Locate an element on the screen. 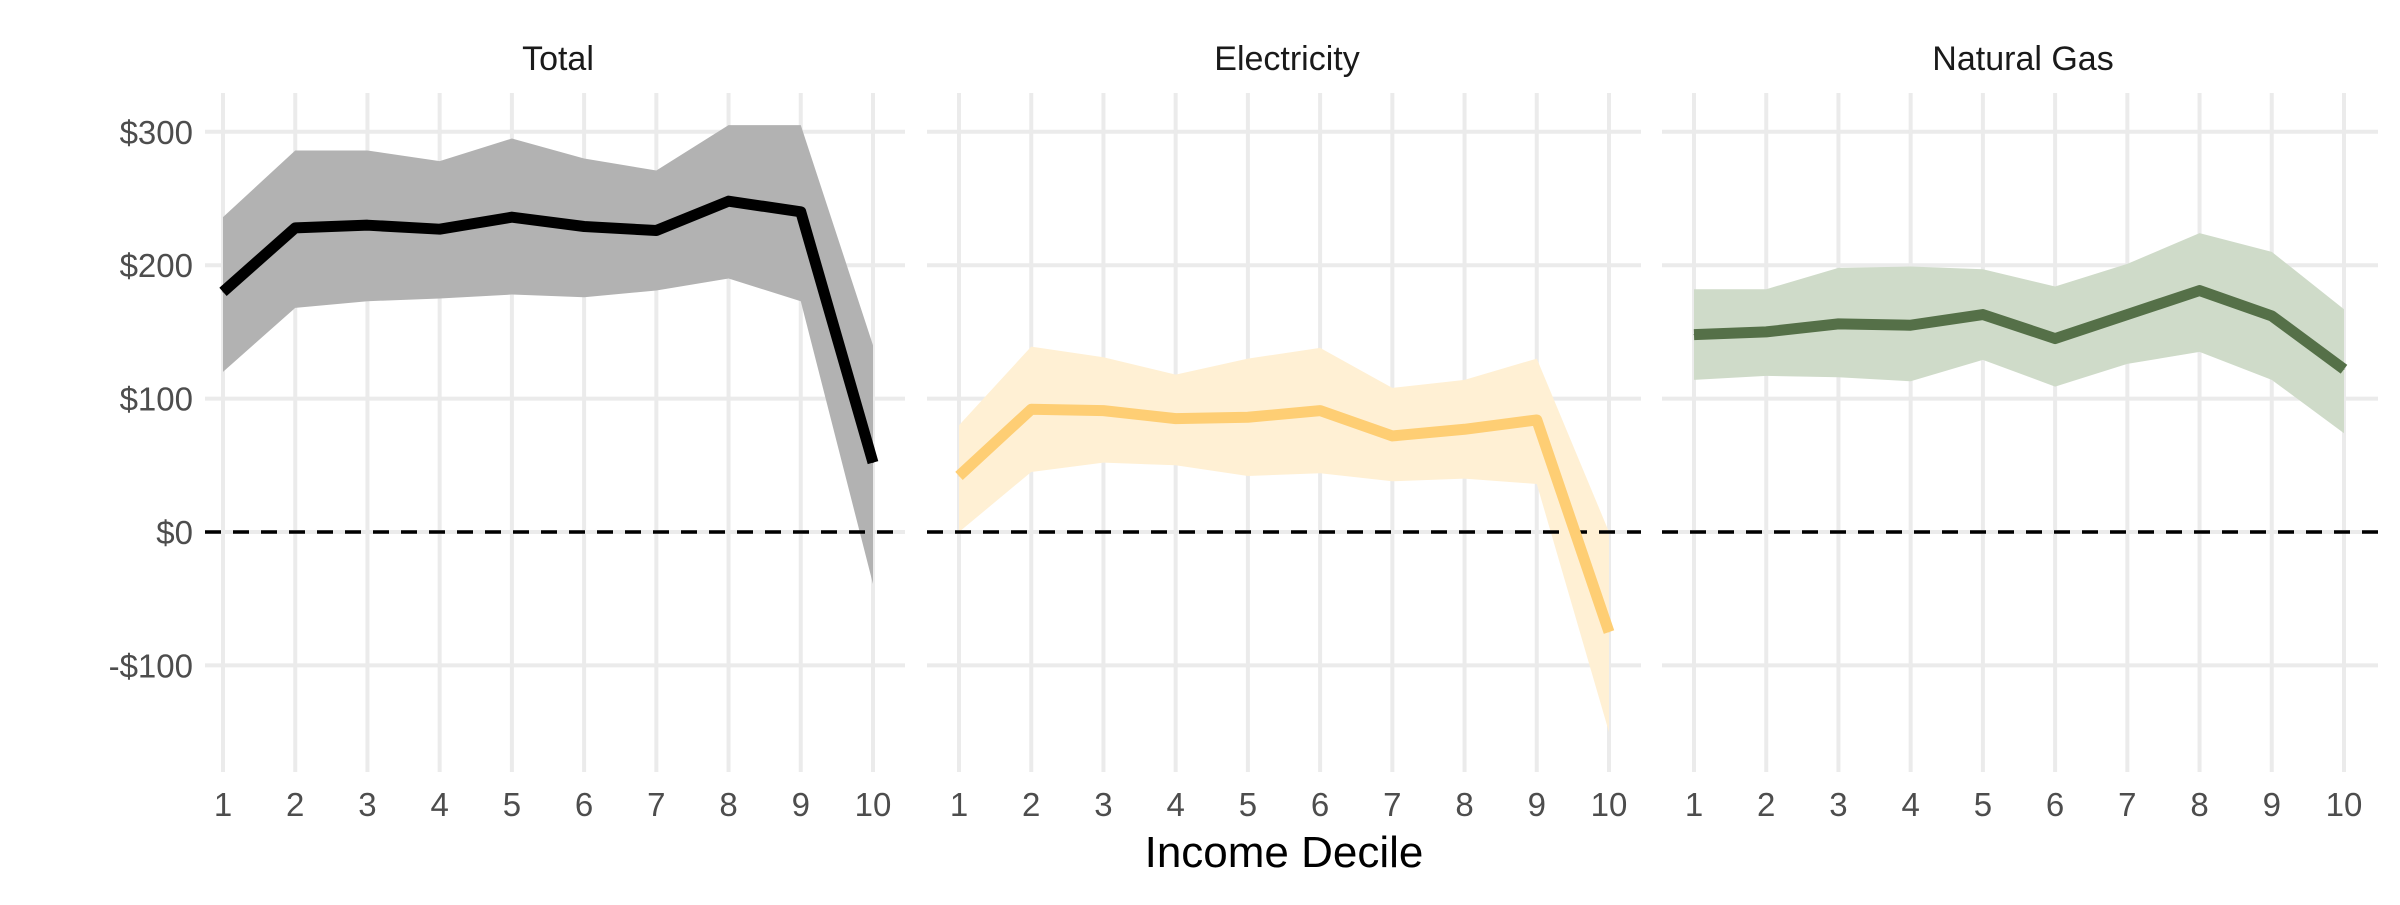  panel-title: Total is located at coordinates (558, 59).